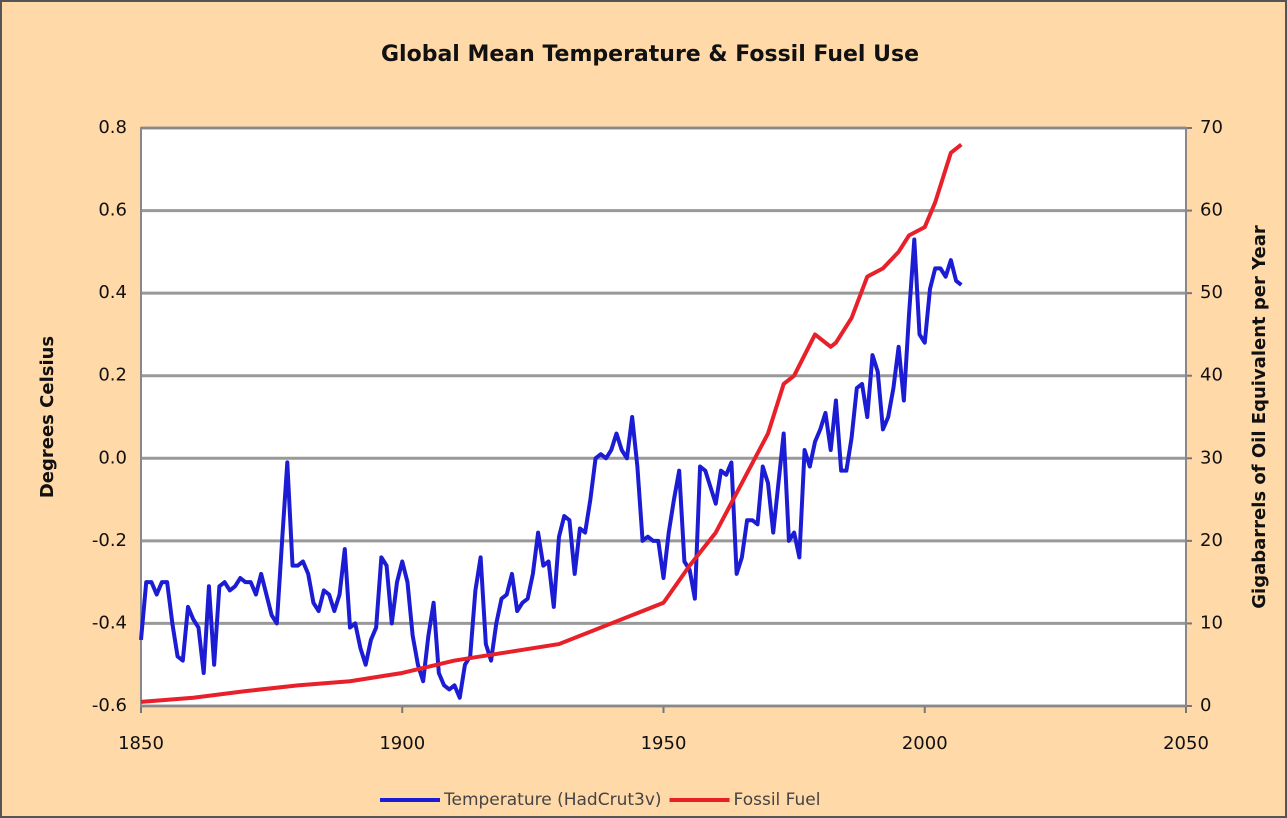 The height and width of the screenshot is (818, 1287). Describe the element at coordinates (112, 210) in the screenshot. I see `y-tick-label: 0.6` at that location.